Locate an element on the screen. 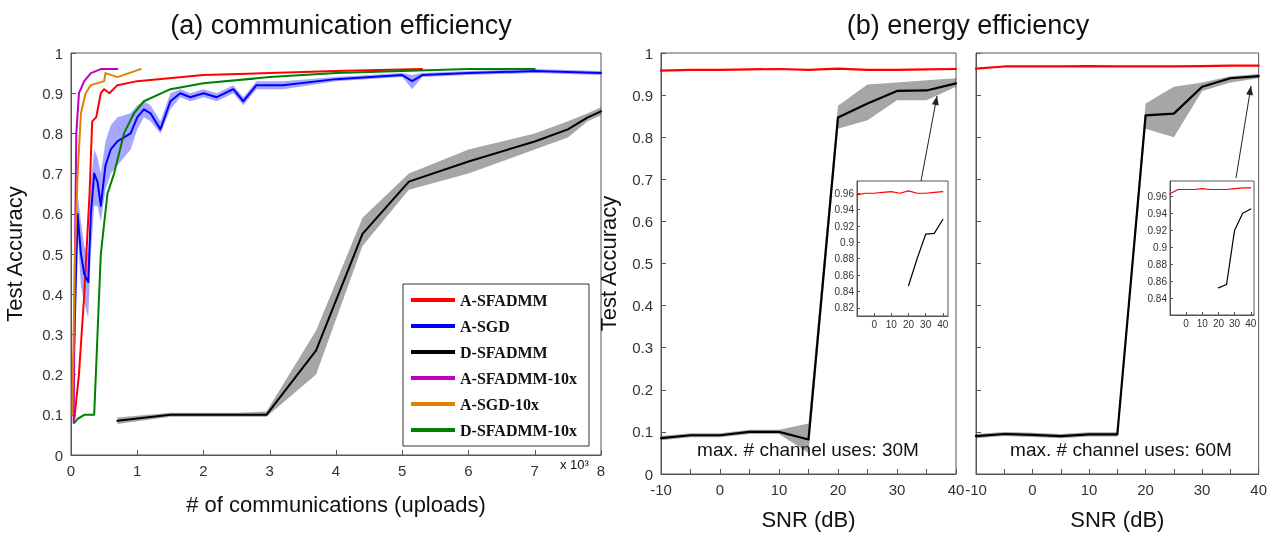 This screenshot has height=535, width=1270. x-tick-label: 5 is located at coordinates (402, 470).